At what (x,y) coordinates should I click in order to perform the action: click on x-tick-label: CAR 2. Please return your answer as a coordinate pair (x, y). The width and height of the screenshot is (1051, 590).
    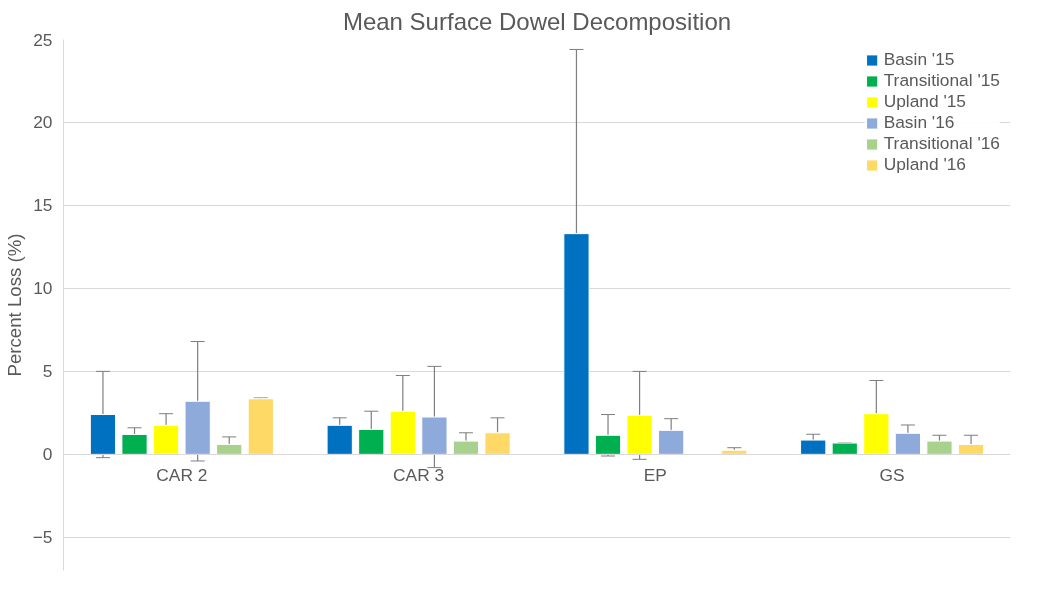
    Looking at the image, I should click on (182, 475).